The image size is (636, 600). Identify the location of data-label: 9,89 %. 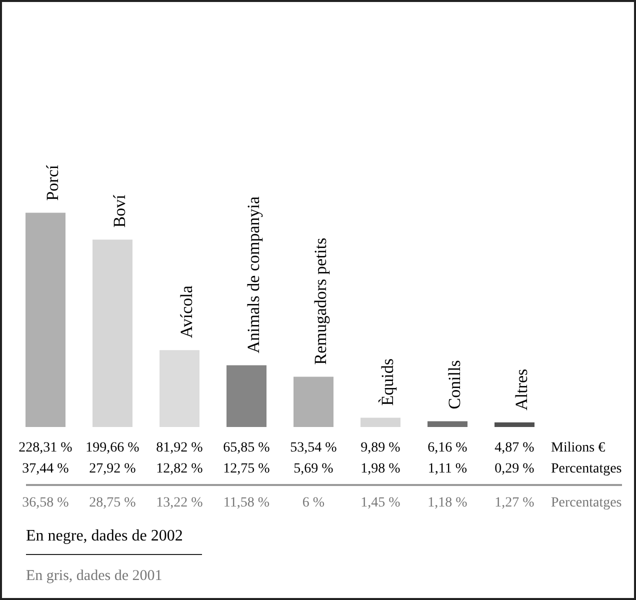
(380, 448).